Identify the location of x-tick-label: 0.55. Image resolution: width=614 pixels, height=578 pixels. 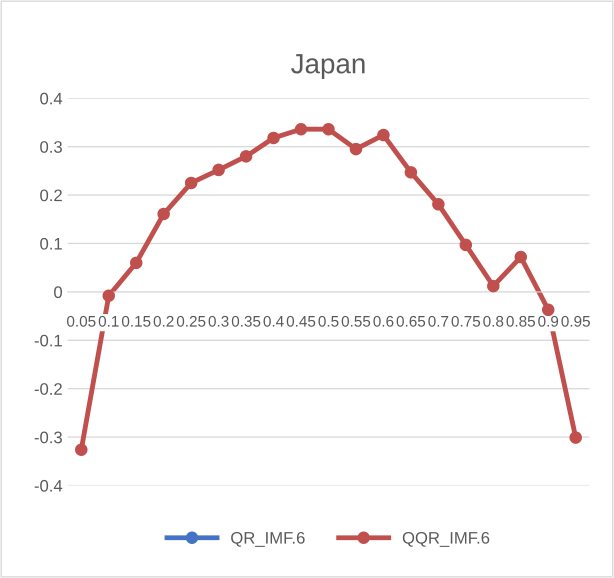
(356, 321).